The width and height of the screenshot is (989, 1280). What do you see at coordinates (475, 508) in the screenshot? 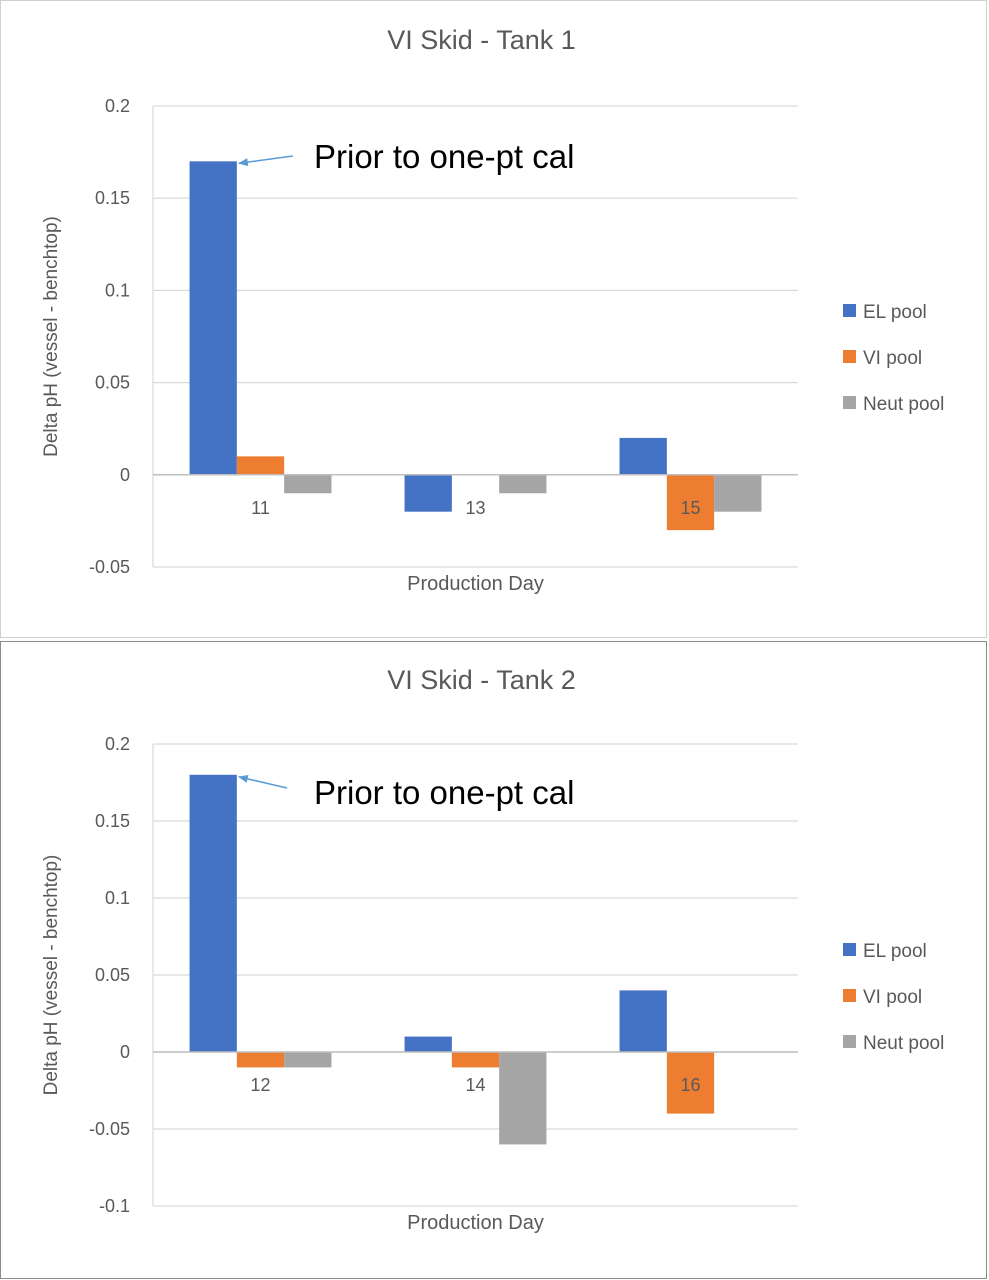
I see `x-category-label: 13` at bounding box center [475, 508].